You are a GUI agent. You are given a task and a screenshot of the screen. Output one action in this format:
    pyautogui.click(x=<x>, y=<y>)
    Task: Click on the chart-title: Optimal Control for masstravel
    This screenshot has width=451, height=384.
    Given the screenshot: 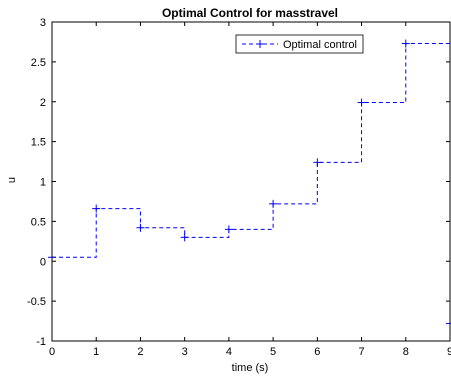 What is the action you would take?
    pyautogui.click(x=250, y=13)
    